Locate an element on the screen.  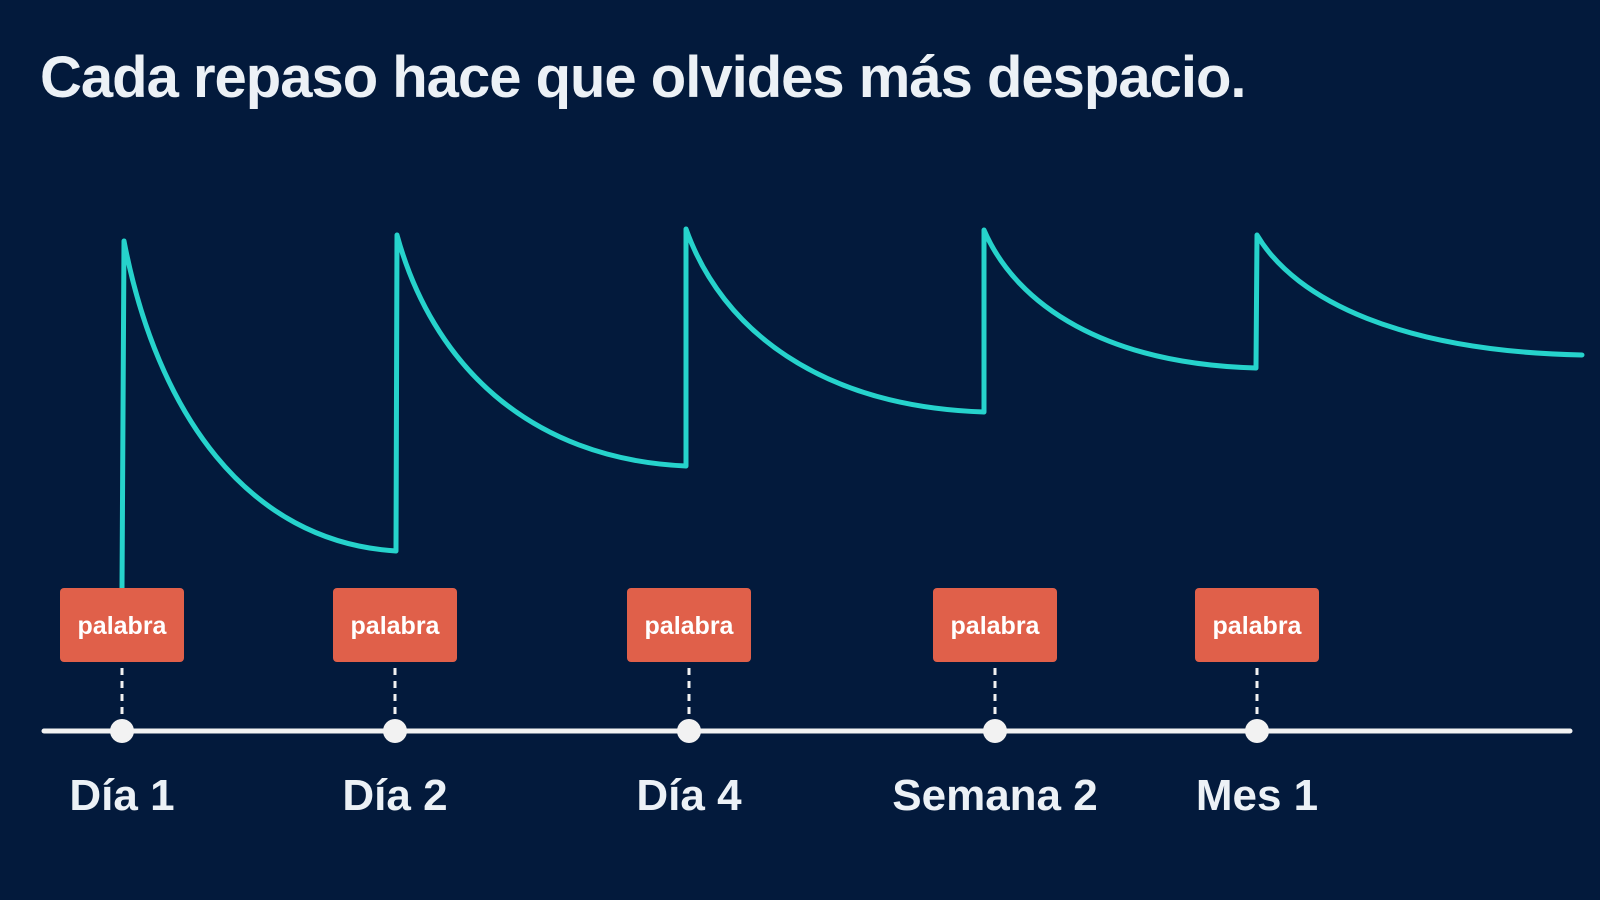
review-time-label: Mes 1 is located at coordinates (1257, 795).